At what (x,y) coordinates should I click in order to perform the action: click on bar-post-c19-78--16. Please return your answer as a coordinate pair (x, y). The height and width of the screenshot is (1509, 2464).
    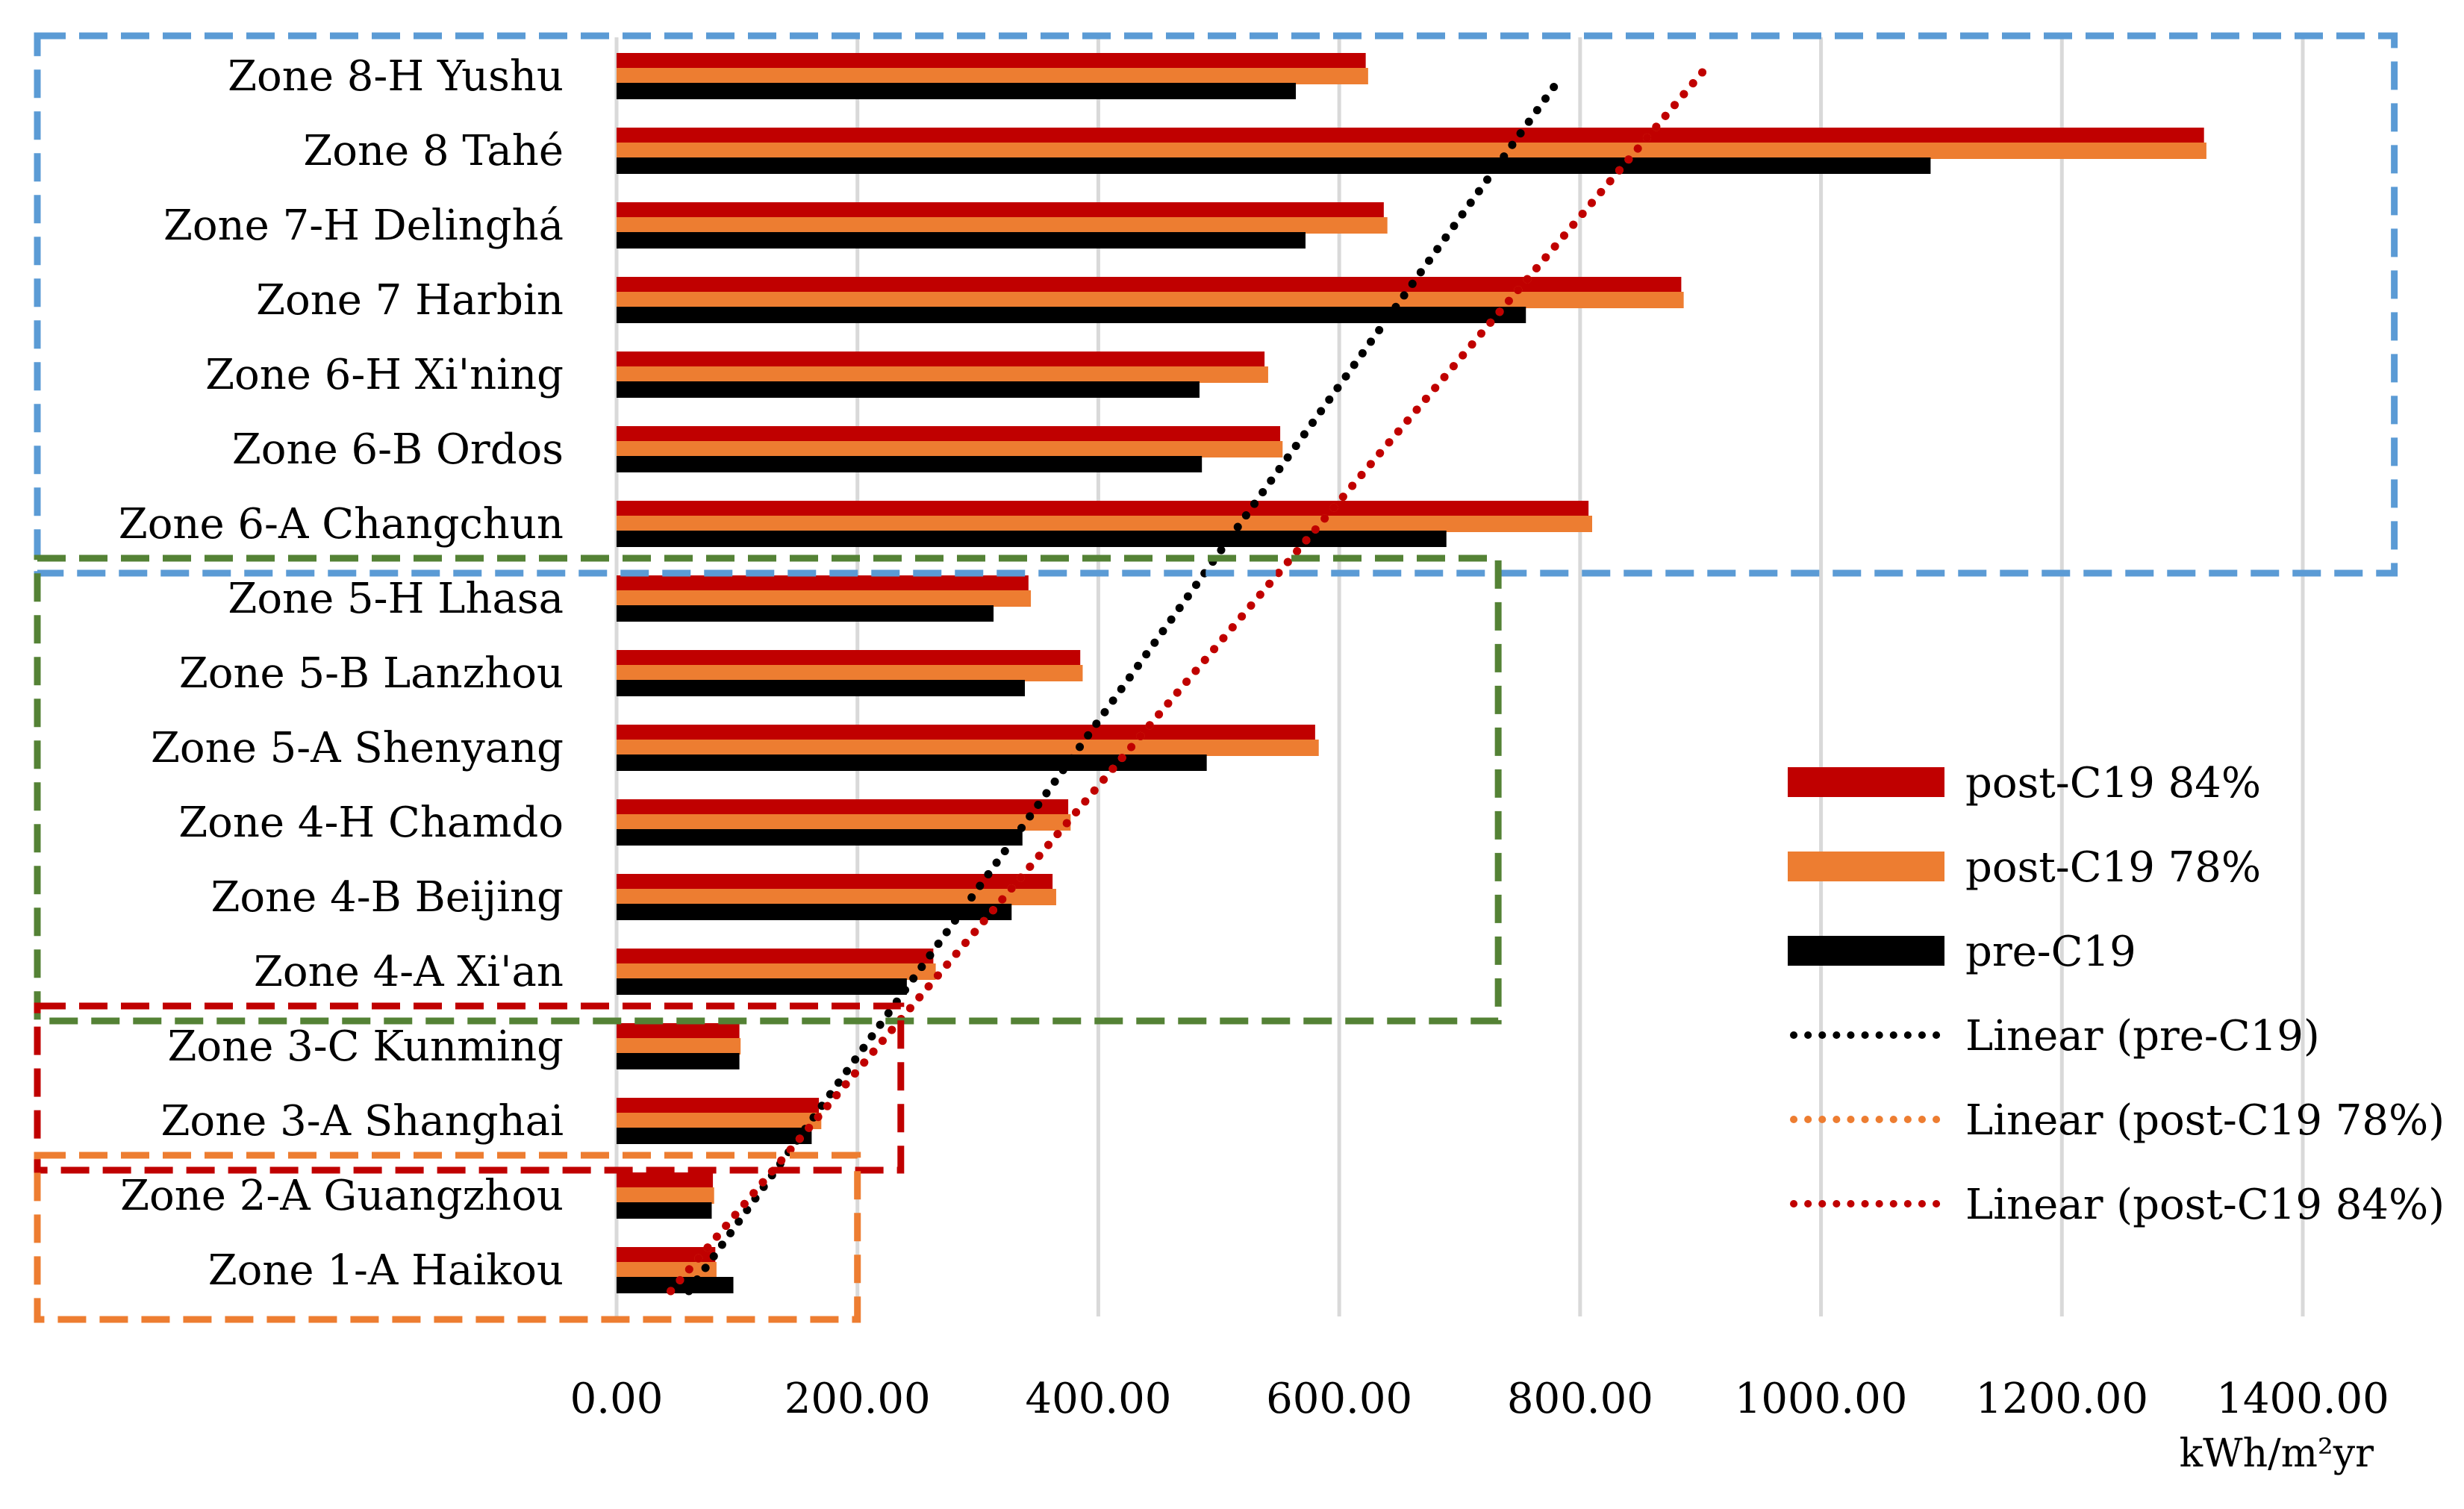
    Looking at the image, I should click on (667, 1270).